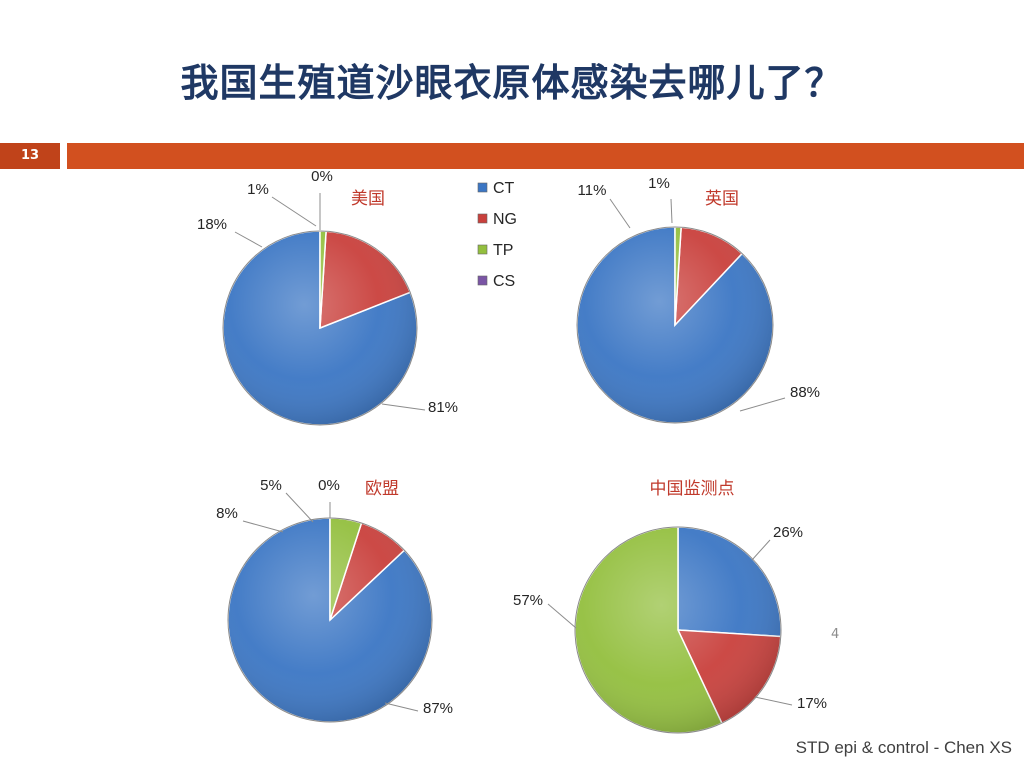 Image resolution: width=1024 pixels, height=768 pixels. What do you see at coordinates (835, 634) in the screenshot?
I see `slide-number: 4` at bounding box center [835, 634].